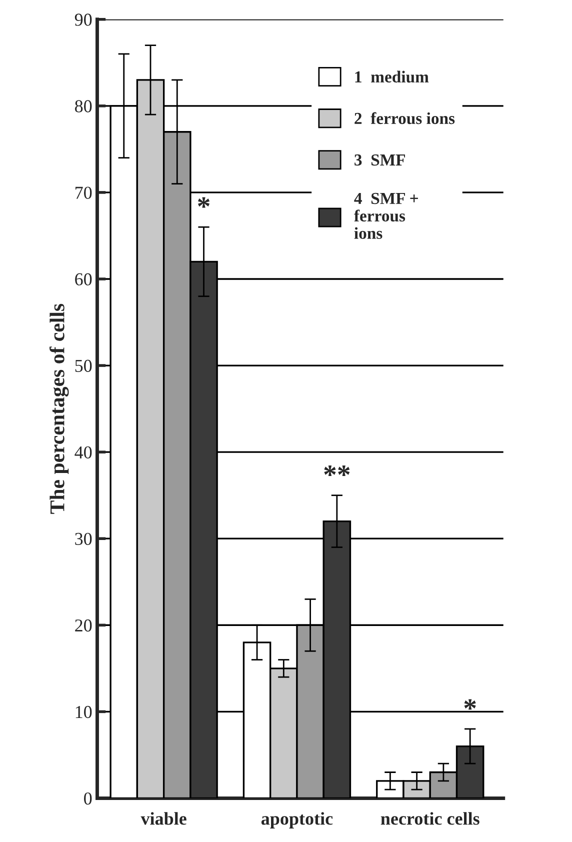  I want to click on y-tick-label: 30, so click(83, 539).